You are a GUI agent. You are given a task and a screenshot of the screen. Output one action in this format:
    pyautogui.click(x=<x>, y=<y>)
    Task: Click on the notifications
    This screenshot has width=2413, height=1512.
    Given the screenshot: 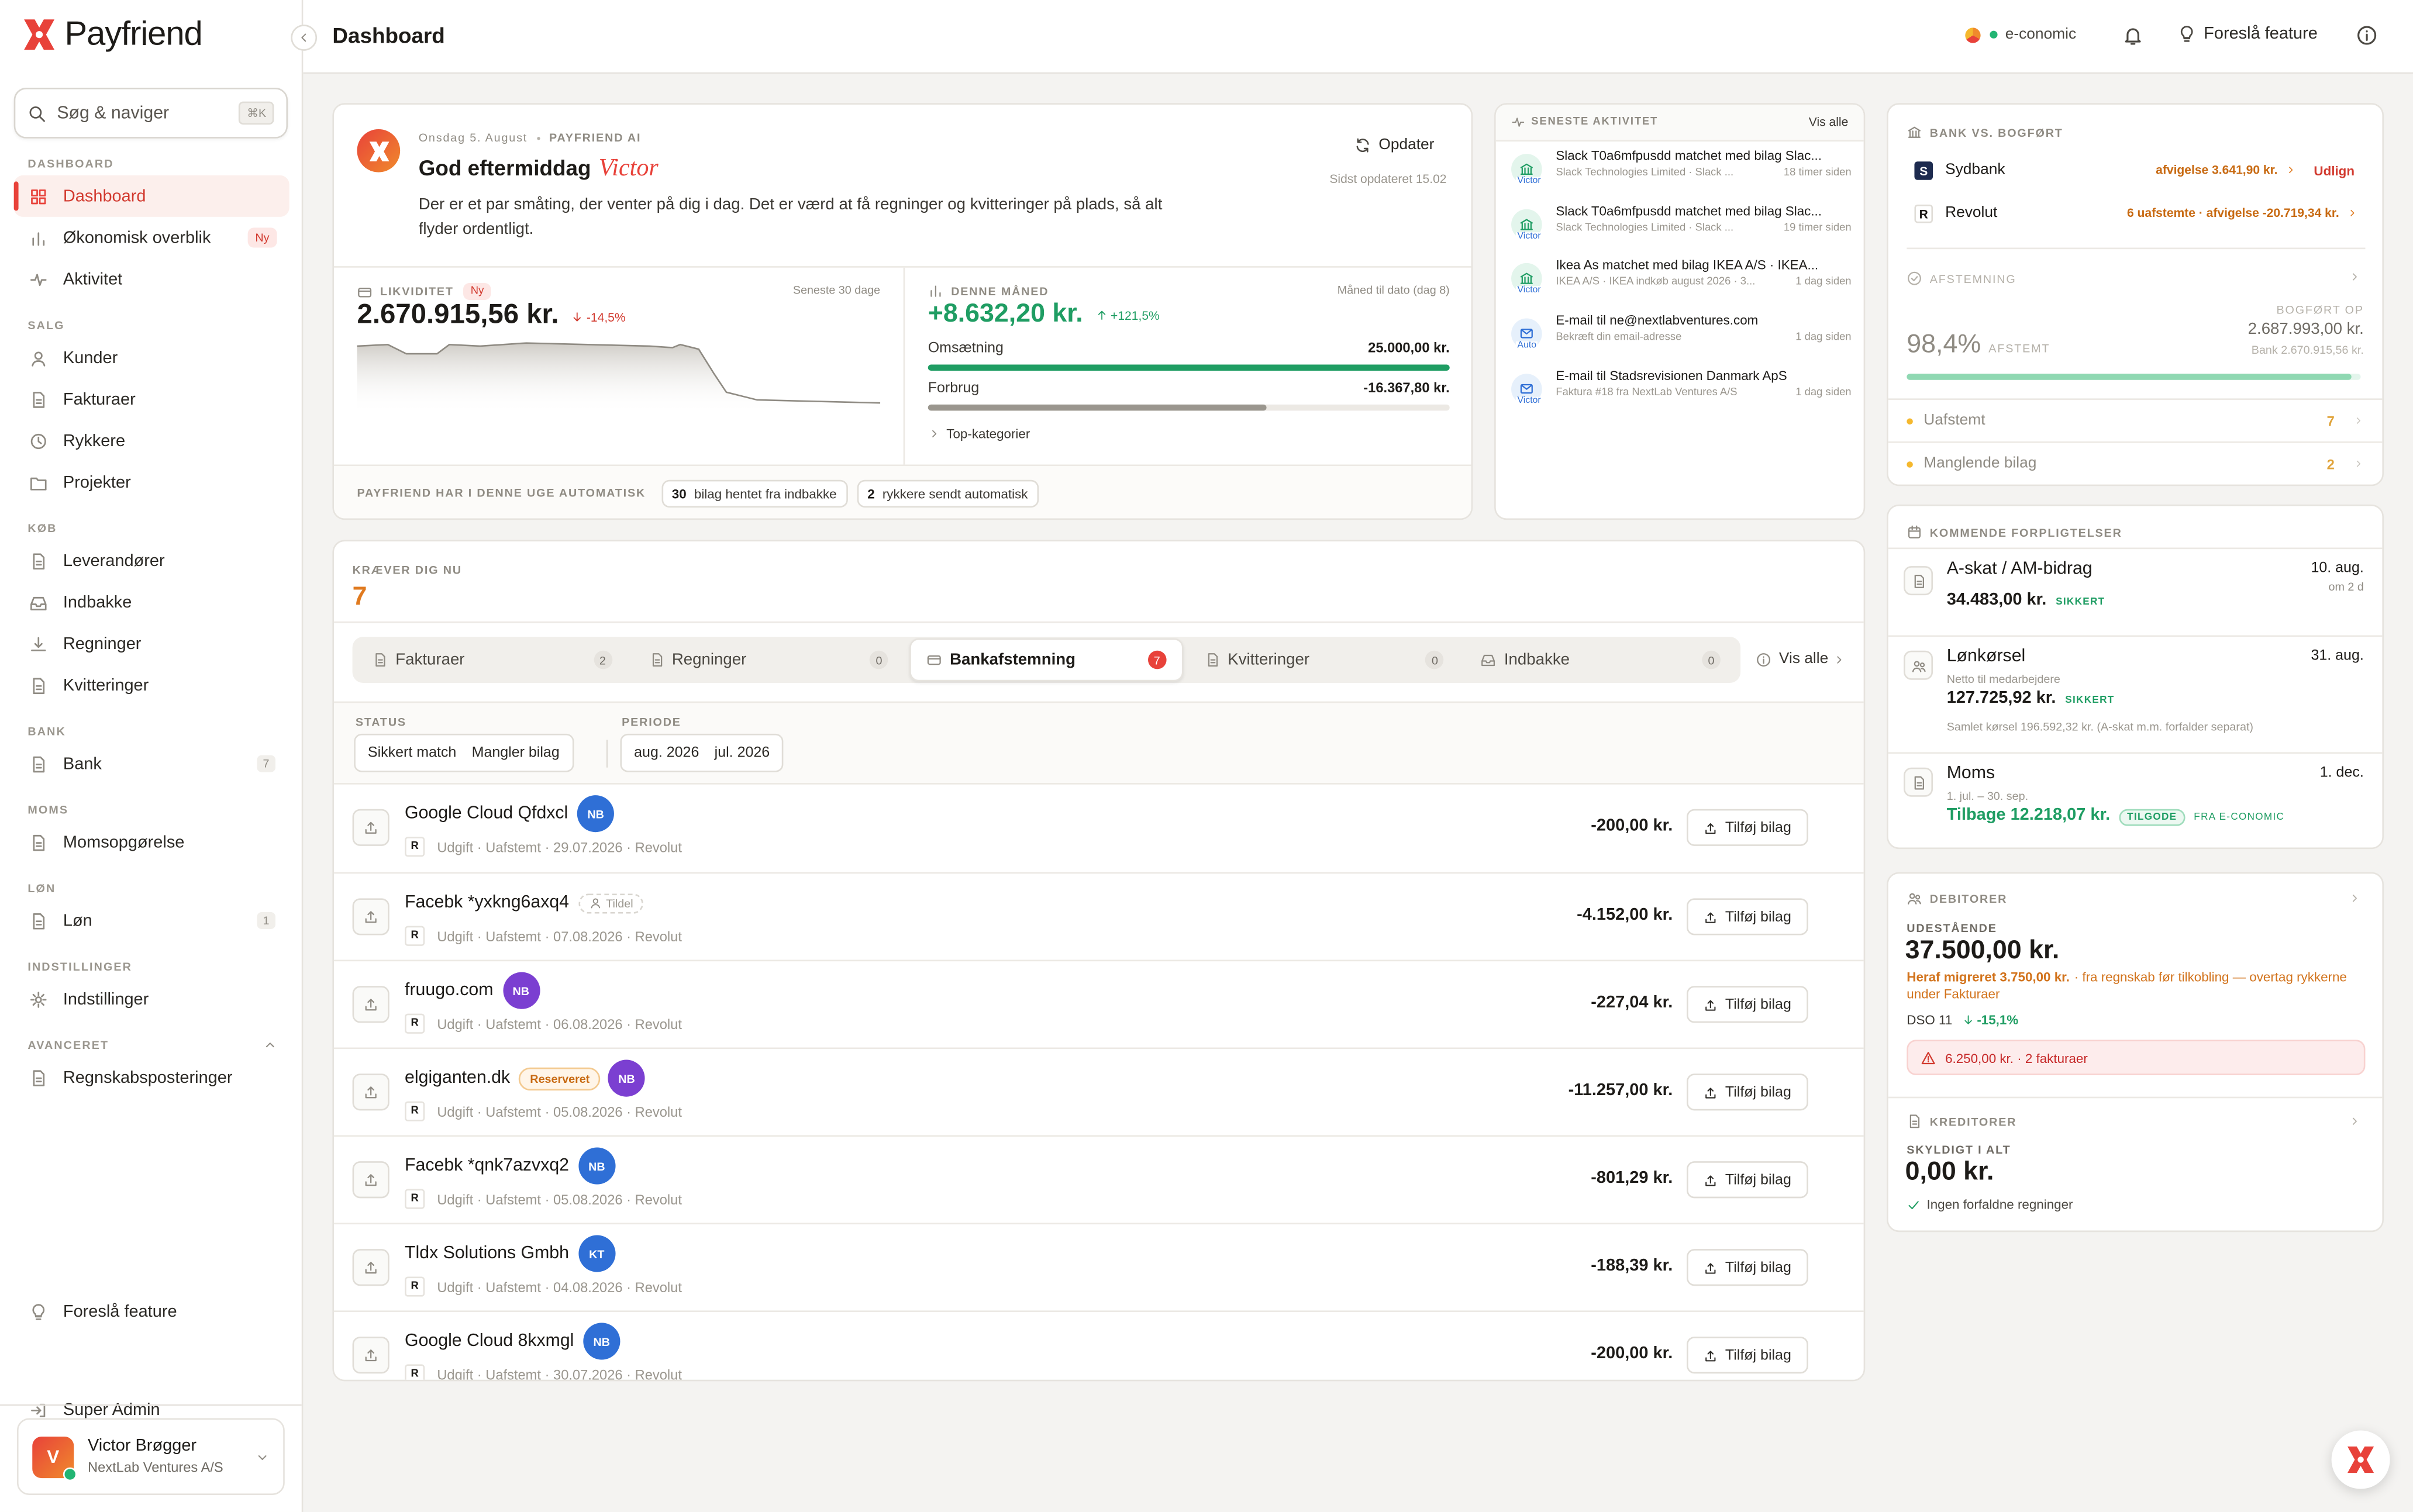 What is the action you would take?
    pyautogui.click(x=2133, y=39)
    